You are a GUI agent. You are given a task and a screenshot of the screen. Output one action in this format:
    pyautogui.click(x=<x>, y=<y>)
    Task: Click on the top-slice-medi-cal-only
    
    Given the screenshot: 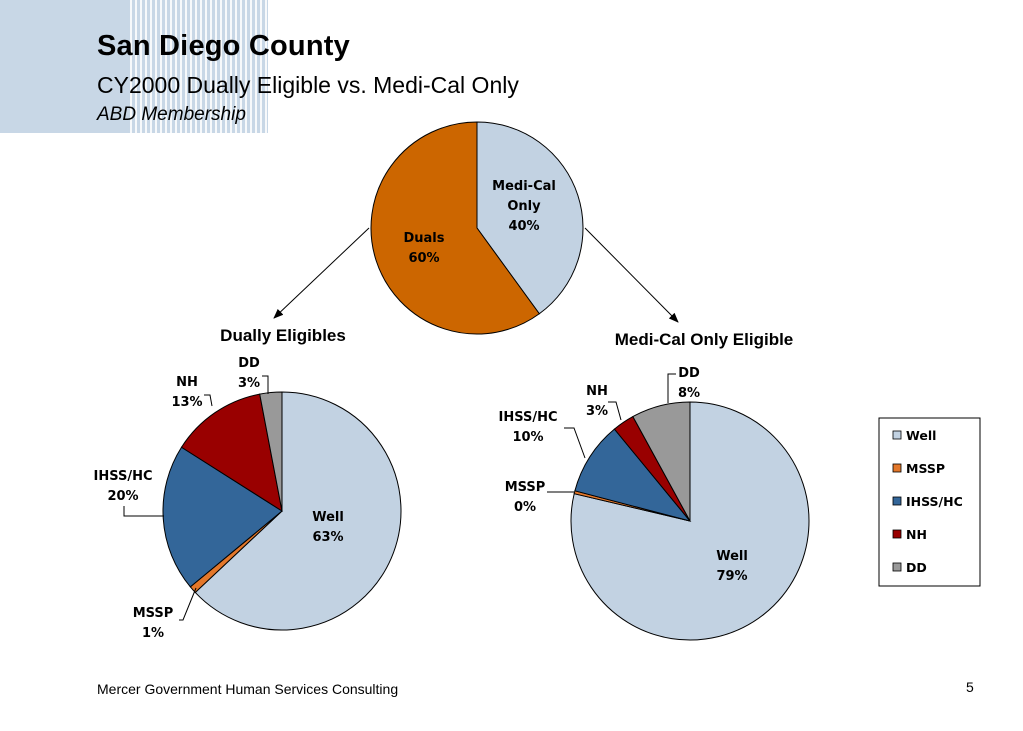 What is the action you would take?
    pyautogui.click(x=530, y=218)
    